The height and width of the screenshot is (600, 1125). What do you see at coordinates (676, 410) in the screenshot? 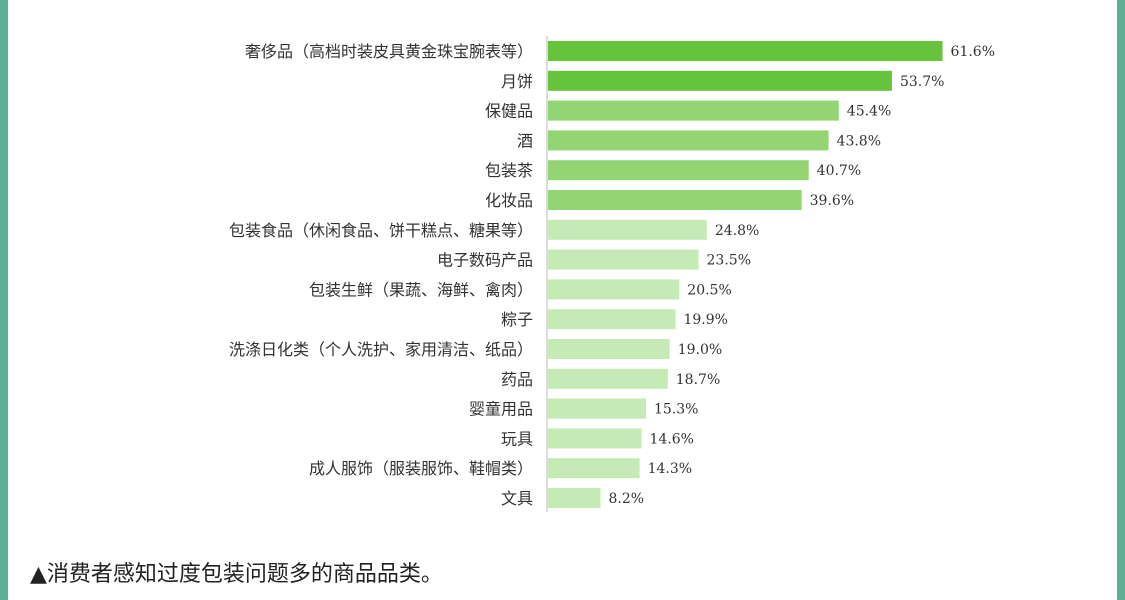
I see `value-label: 15.3%` at bounding box center [676, 410].